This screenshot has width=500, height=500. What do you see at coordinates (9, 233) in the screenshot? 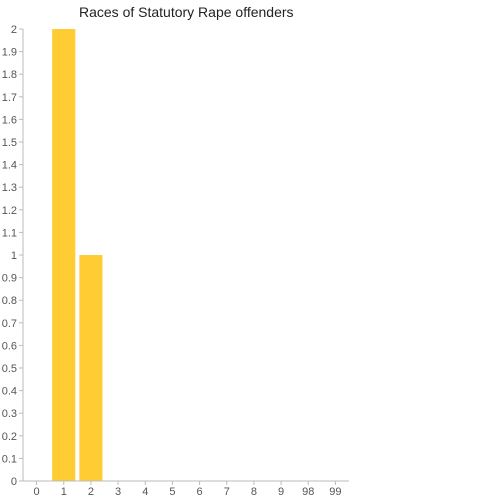
I see `y-tick-label: 1.1` at bounding box center [9, 233].